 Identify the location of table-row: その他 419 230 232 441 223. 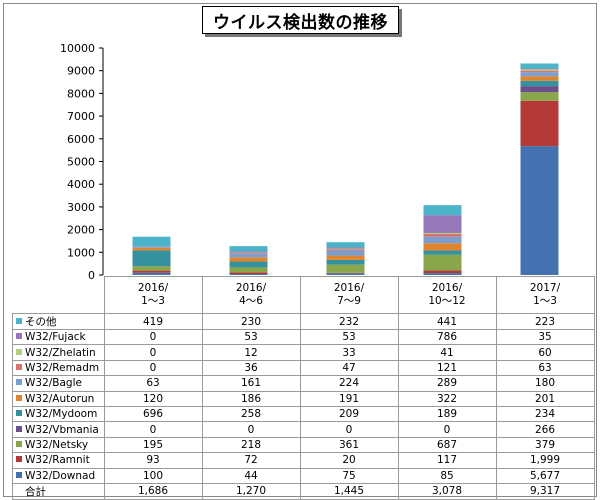
(303, 321).